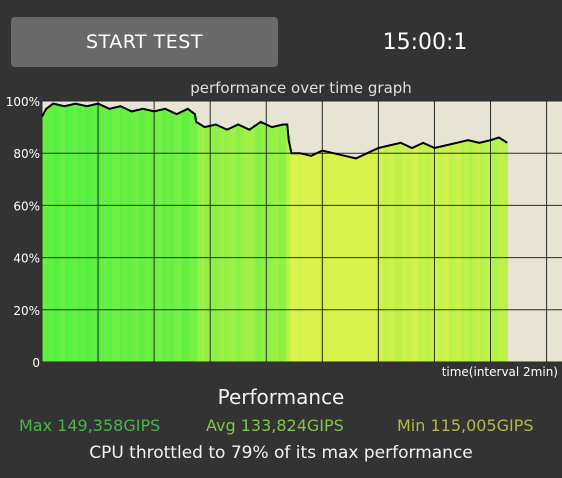 The image size is (562, 478). Describe the element at coordinates (26, 206) in the screenshot. I see `y-tick-label: 60%` at that location.